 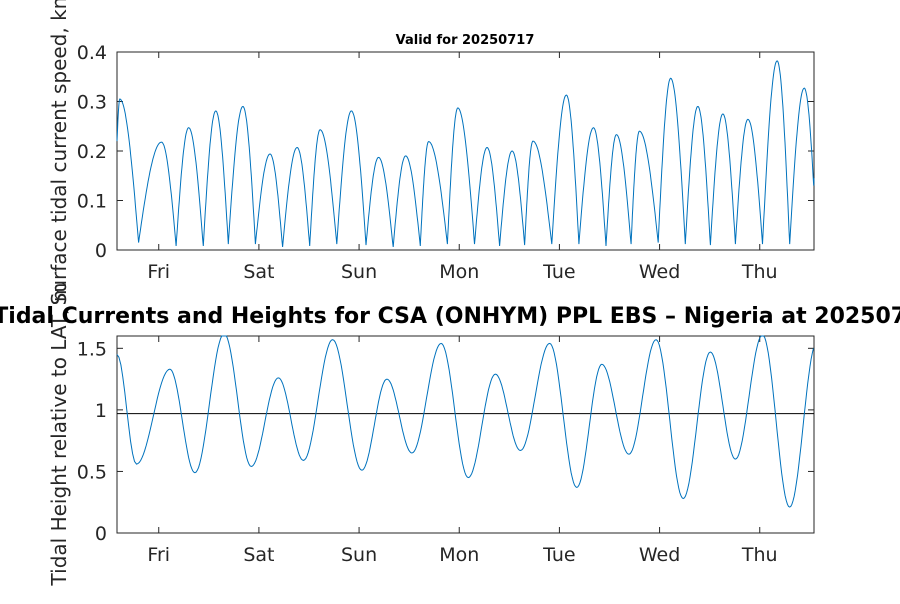 What do you see at coordinates (101, 411) in the screenshot?
I see `tidal-height-y-tick-label: 1` at bounding box center [101, 411].